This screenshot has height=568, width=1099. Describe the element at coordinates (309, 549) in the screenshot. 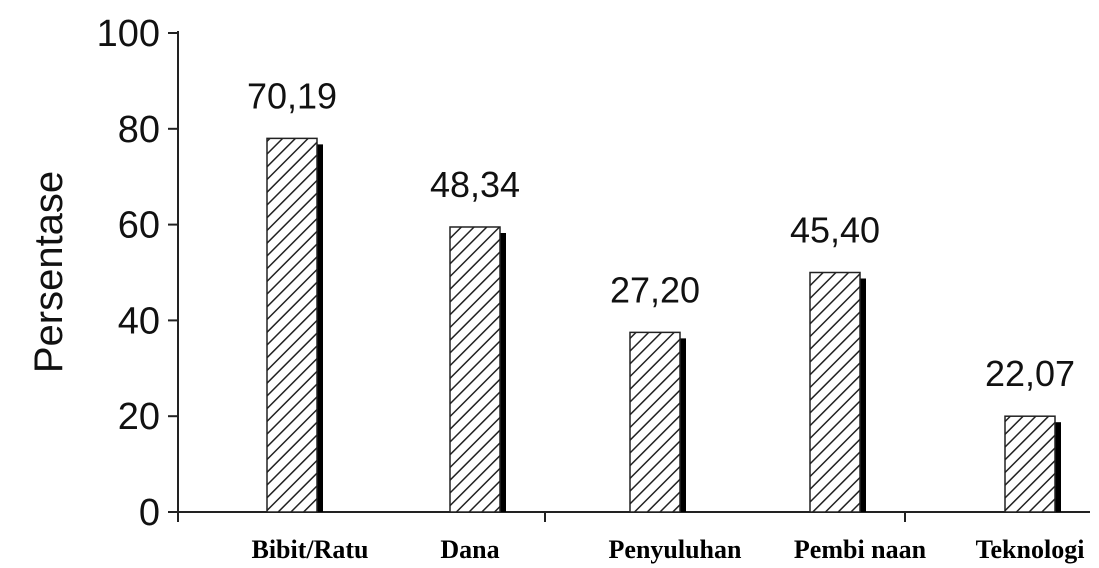

I see `category-label: Bibit/Ratu` at that location.